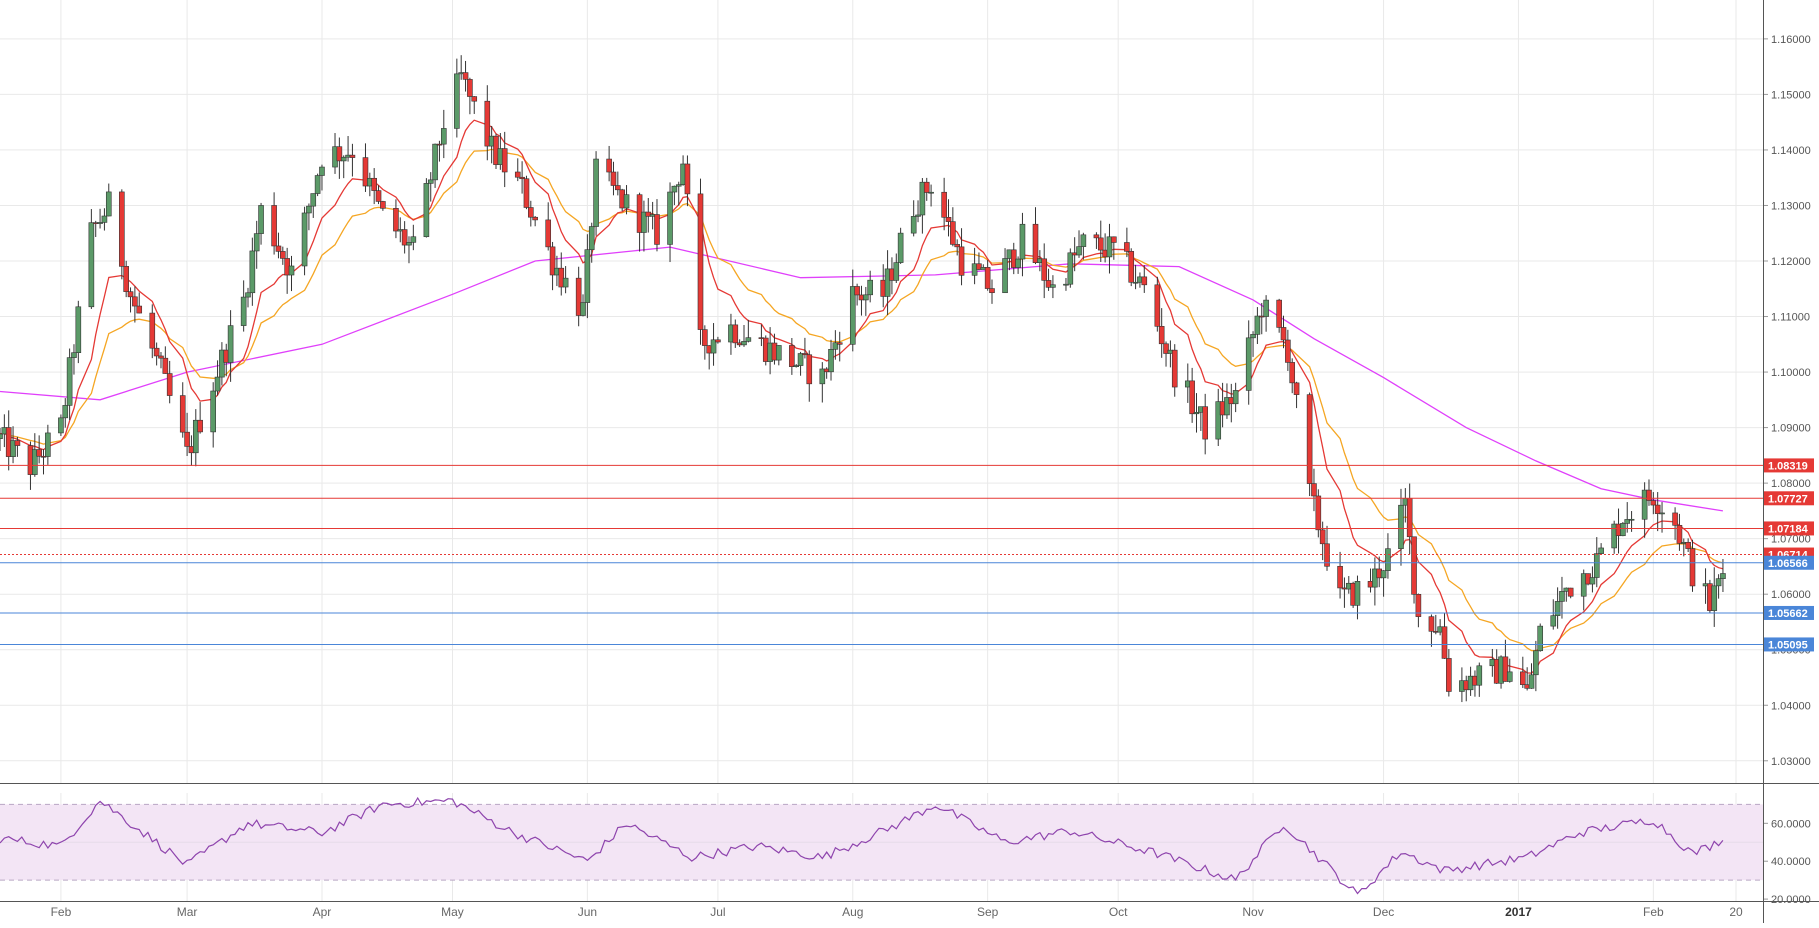  I want to click on level-label: 1.08319, so click(1788, 466).